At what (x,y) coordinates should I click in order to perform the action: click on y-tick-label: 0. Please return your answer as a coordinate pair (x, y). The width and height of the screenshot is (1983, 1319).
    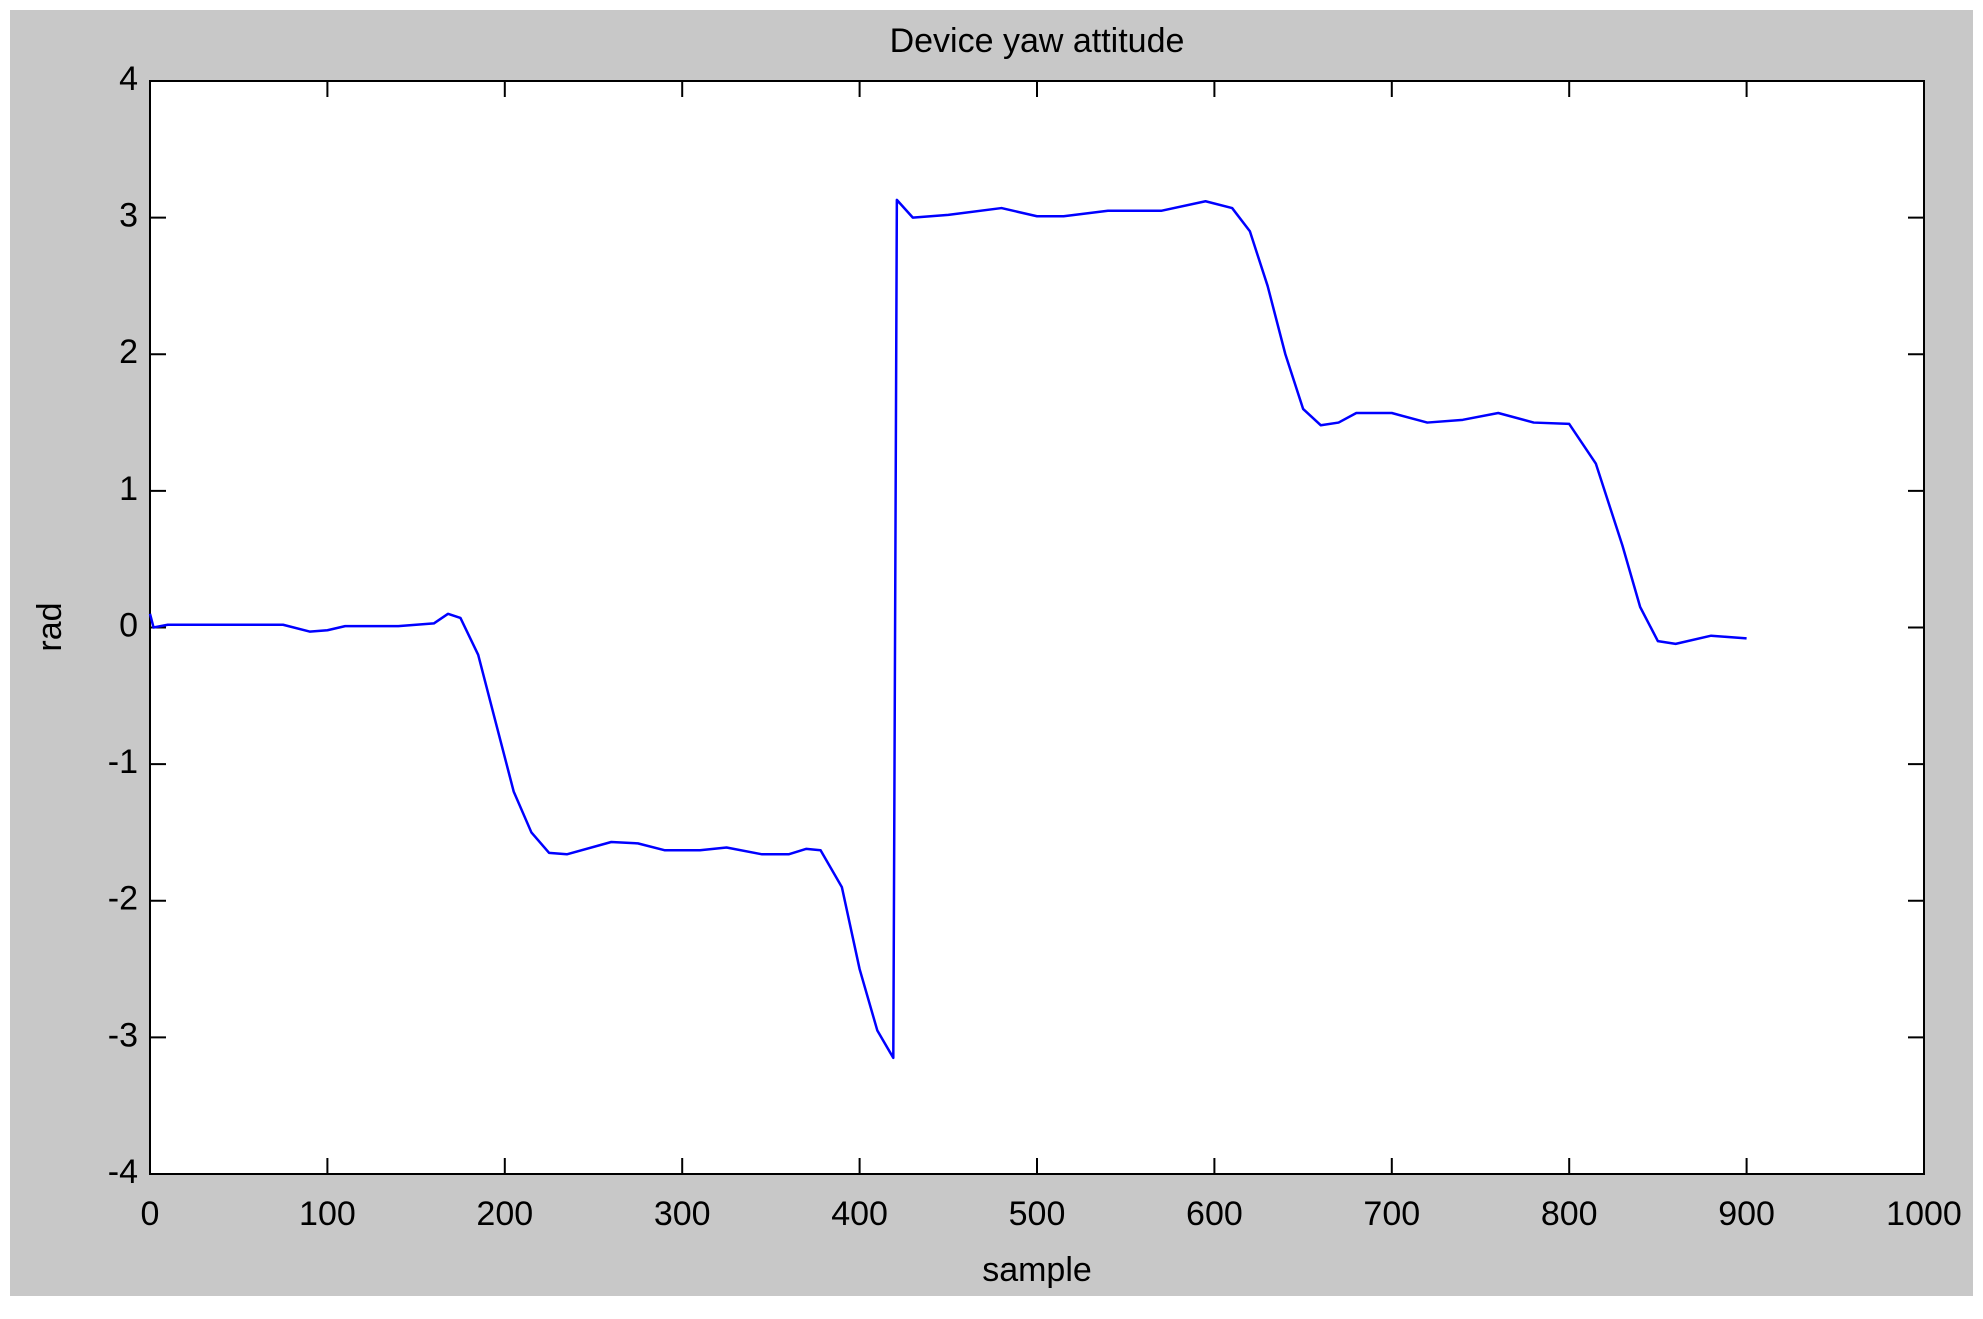
    Looking at the image, I should click on (128, 625).